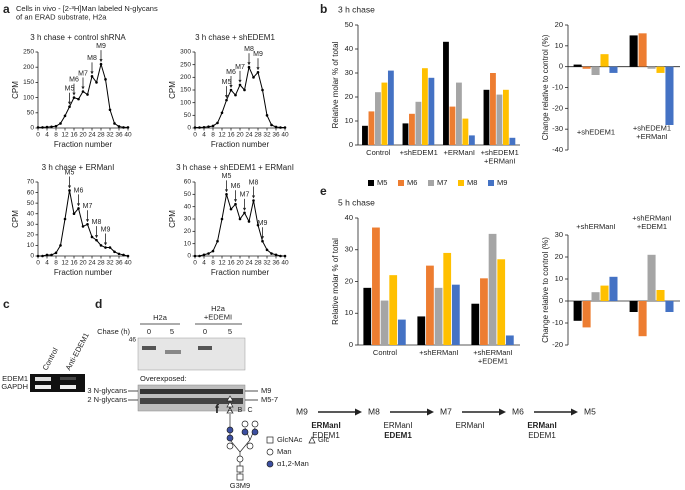 Image resolution: width=685 pixels, height=490 pixels. What do you see at coordinates (302, 411) in the screenshot?
I see `step-label: M9` at bounding box center [302, 411].